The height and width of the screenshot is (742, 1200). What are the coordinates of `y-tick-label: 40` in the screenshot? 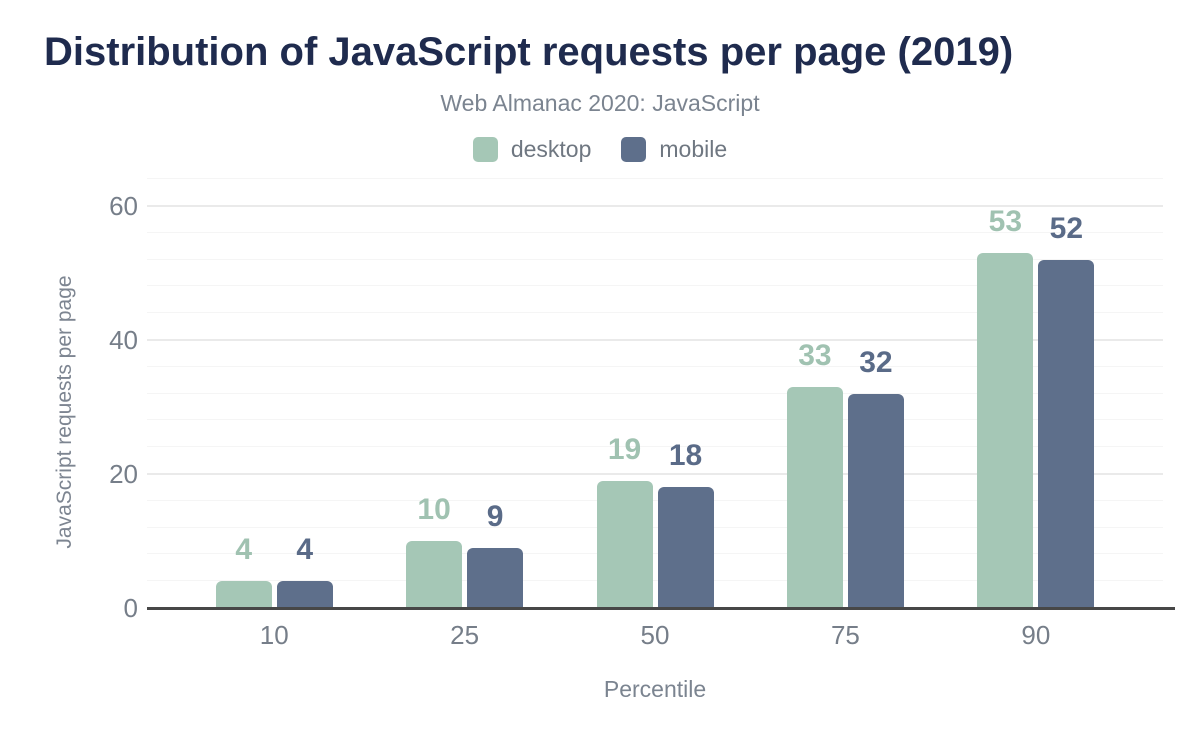 It's located at (123, 340).